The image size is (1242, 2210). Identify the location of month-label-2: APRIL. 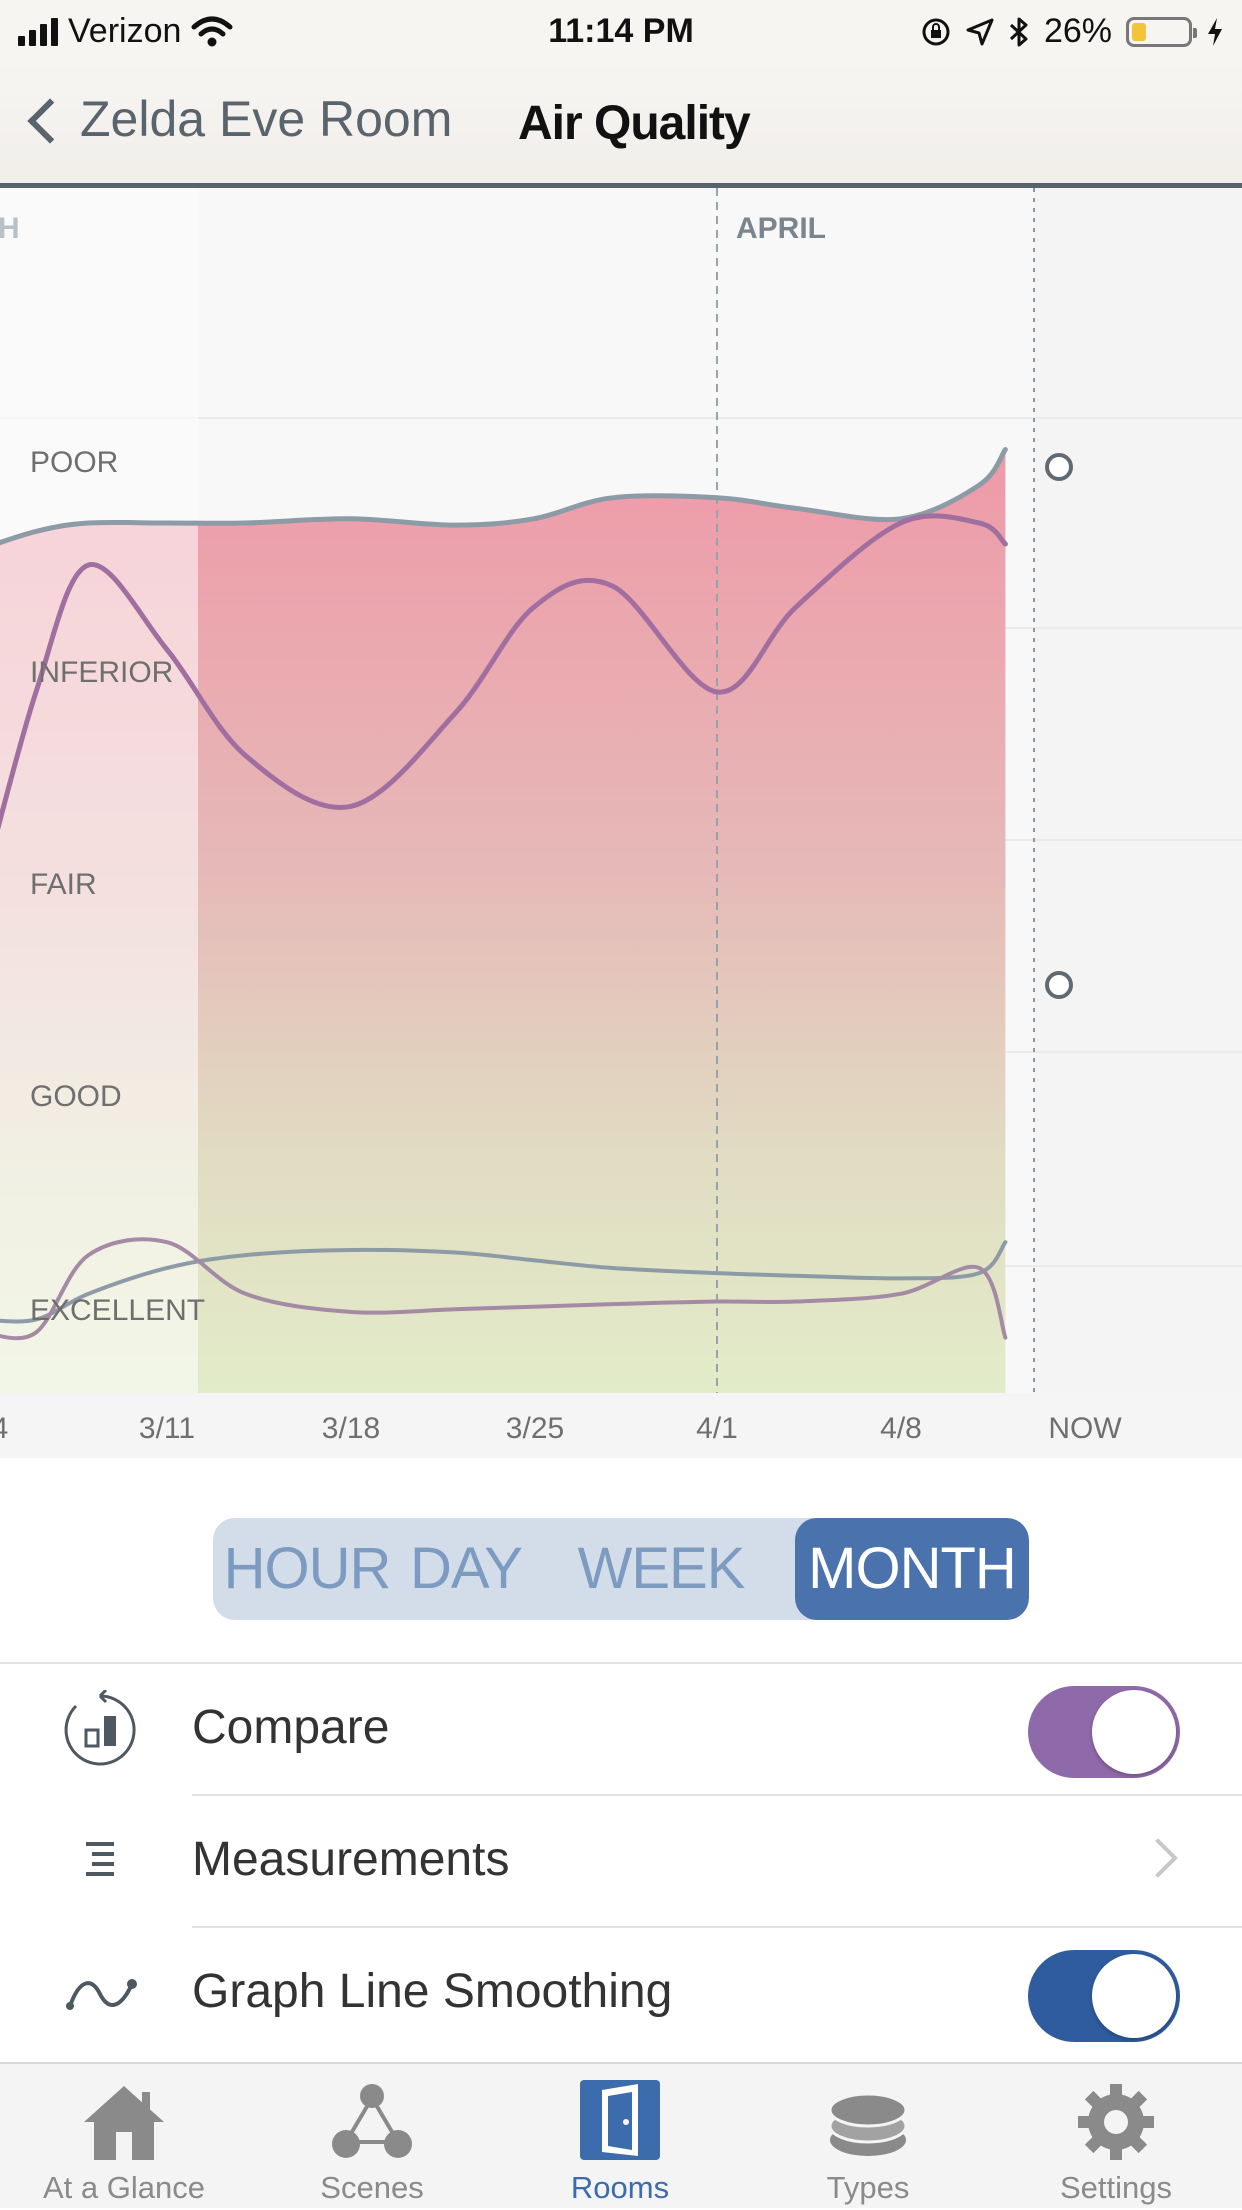
(781, 228).